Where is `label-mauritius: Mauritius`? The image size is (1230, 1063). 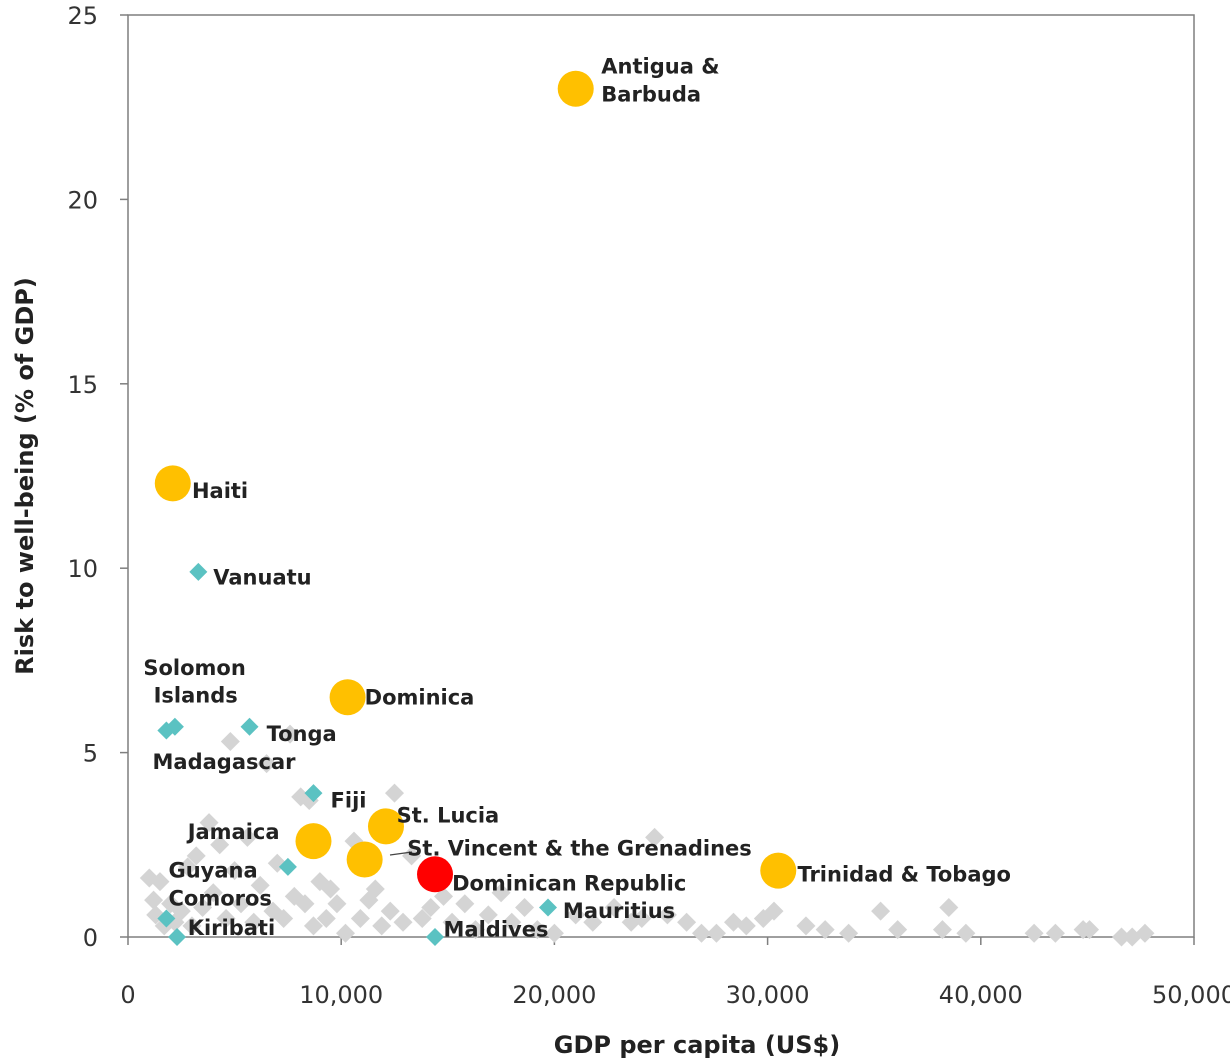
label-mauritius: Mauritius is located at coordinates (619, 911).